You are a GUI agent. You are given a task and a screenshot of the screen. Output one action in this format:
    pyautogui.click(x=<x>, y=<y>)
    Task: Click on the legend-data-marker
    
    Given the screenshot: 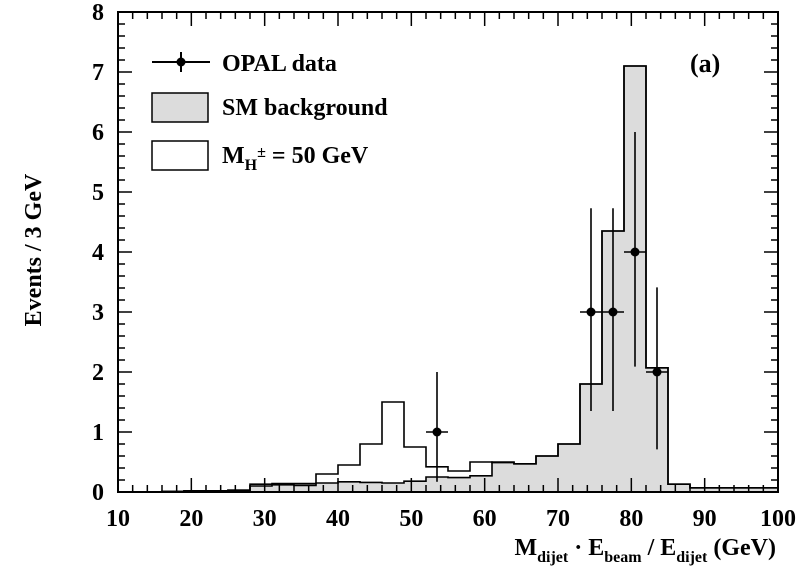 What is the action you would take?
    pyautogui.click(x=181, y=62)
    